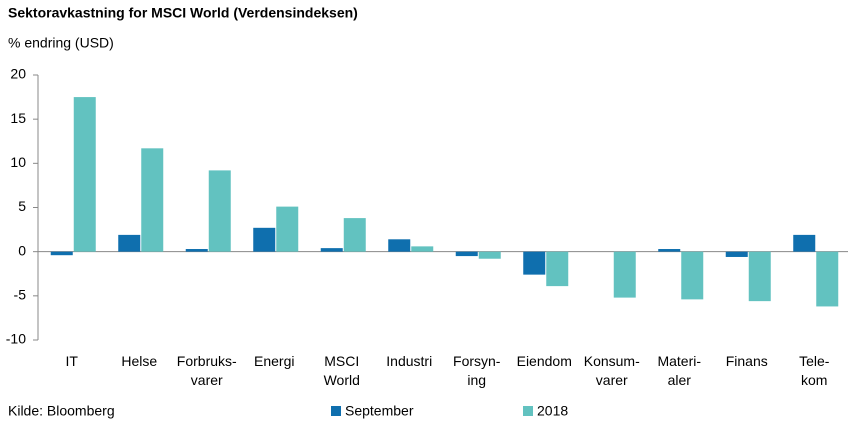 The height and width of the screenshot is (429, 856). Describe the element at coordinates (18, 74) in the screenshot. I see `y-tick-label: 20` at that location.